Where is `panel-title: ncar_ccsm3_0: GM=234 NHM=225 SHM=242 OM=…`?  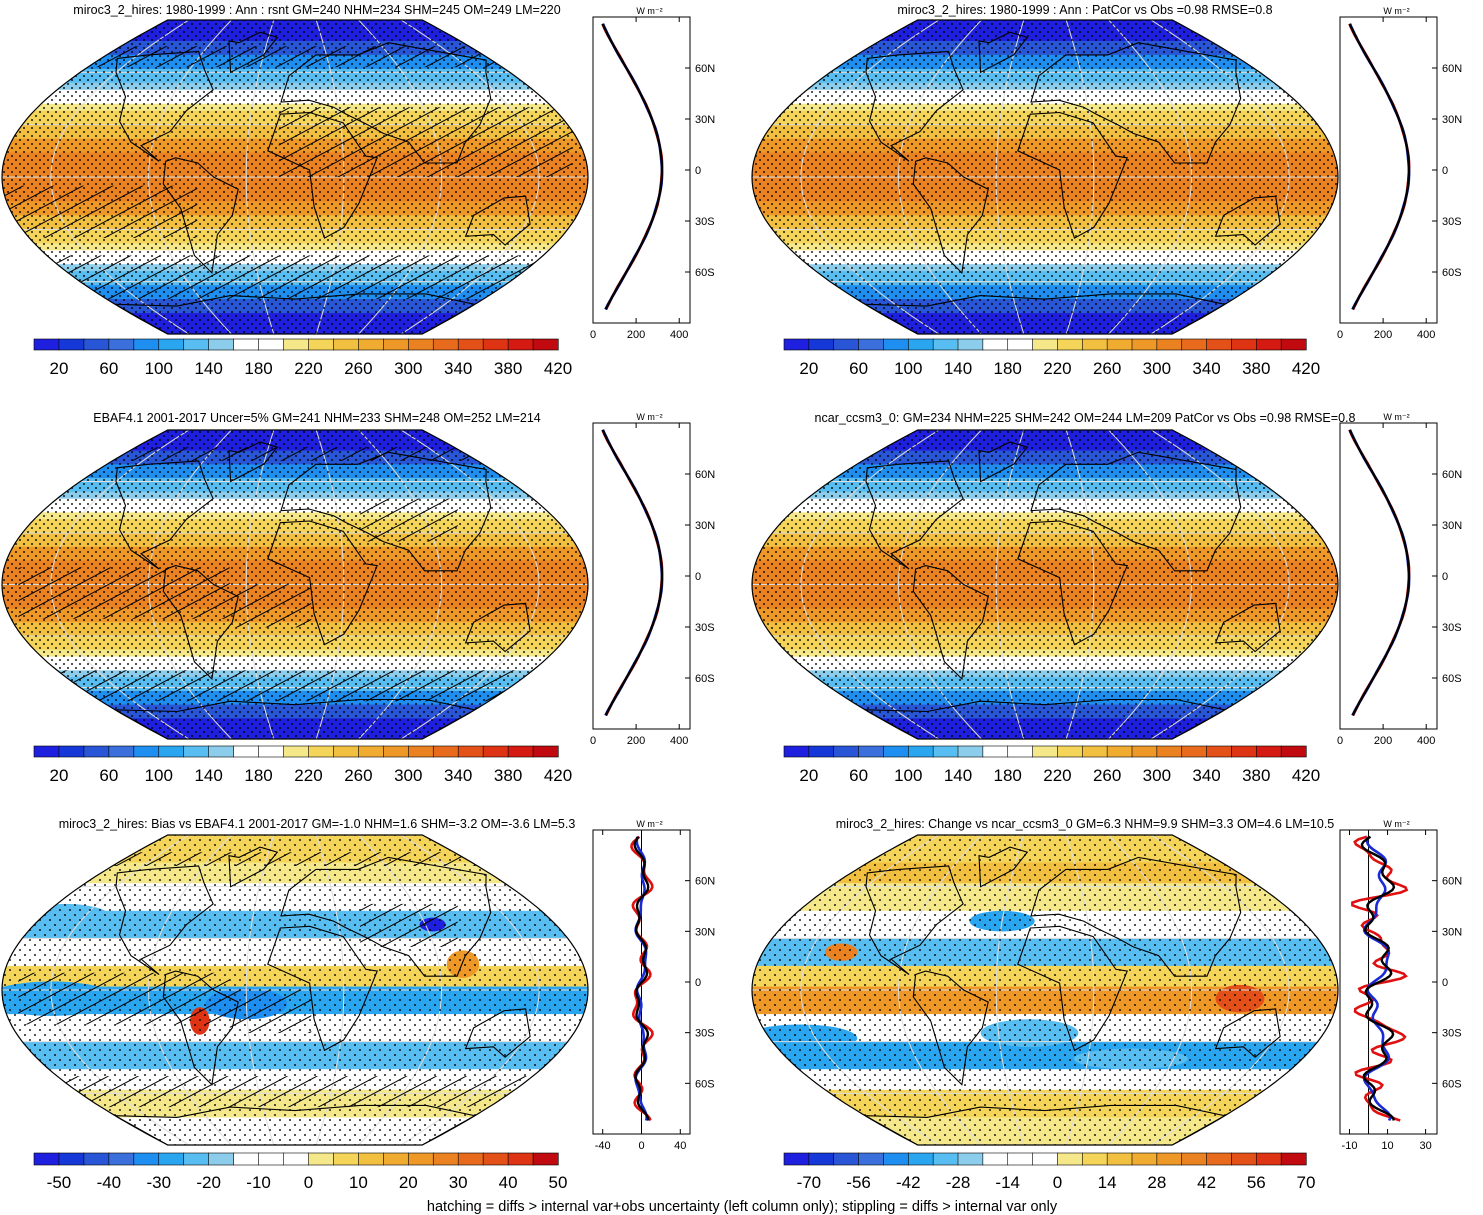
panel-title: ncar_ccsm3_0: GM=234 NHM=225 SHM=242 OM=… is located at coordinates (1085, 418).